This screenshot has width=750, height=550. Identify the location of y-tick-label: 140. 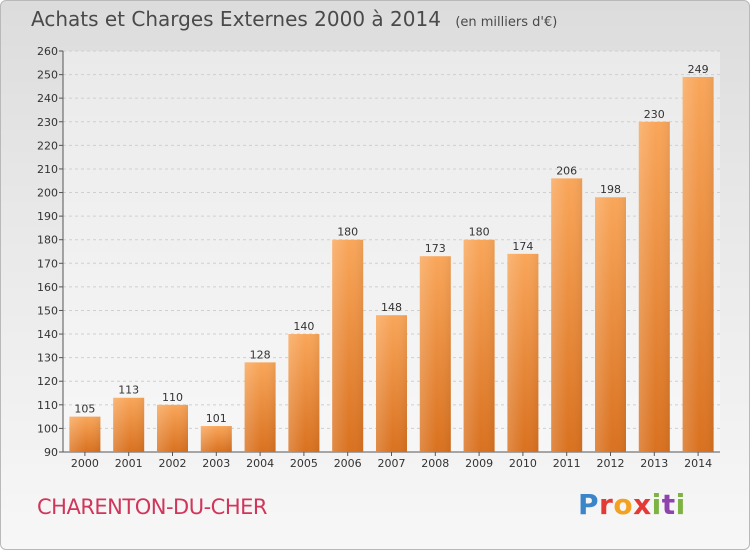
(47, 334).